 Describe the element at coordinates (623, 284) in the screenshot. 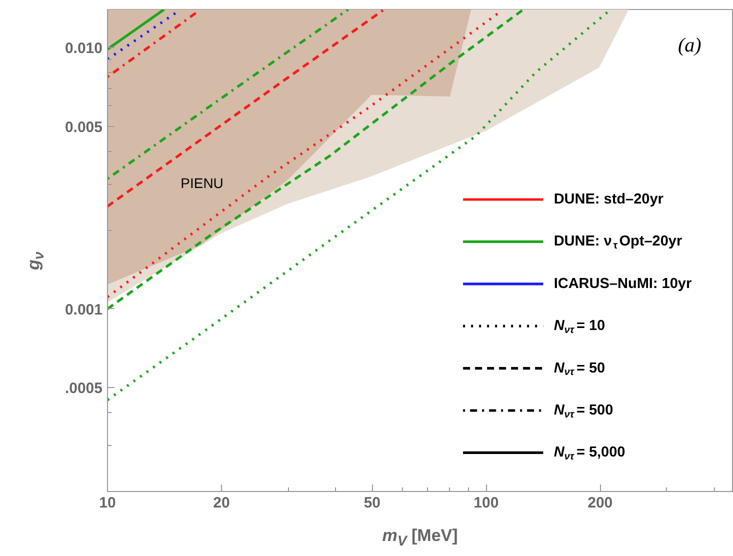

I see `annotation: ICARUS–NuMI: 10yr` at that location.